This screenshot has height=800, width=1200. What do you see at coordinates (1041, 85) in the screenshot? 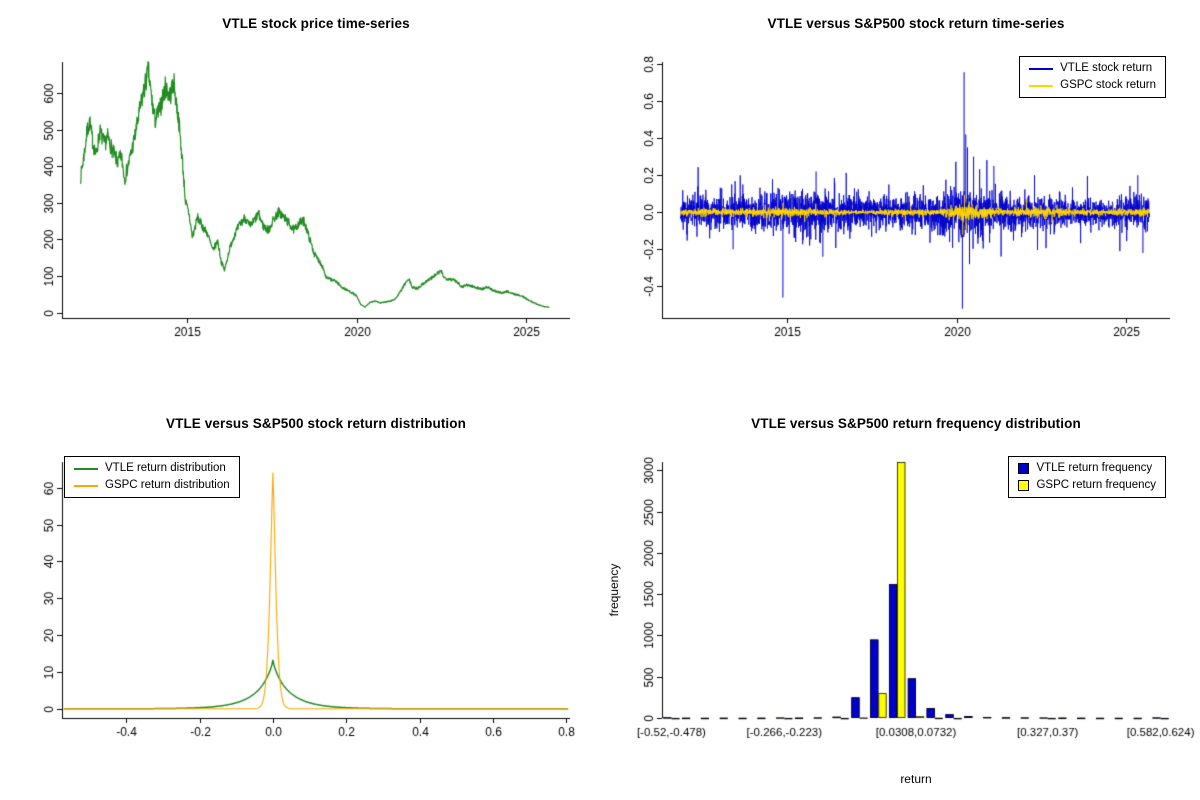
I see `gspc-return-line-swatch-icon` at bounding box center [1041, 85].